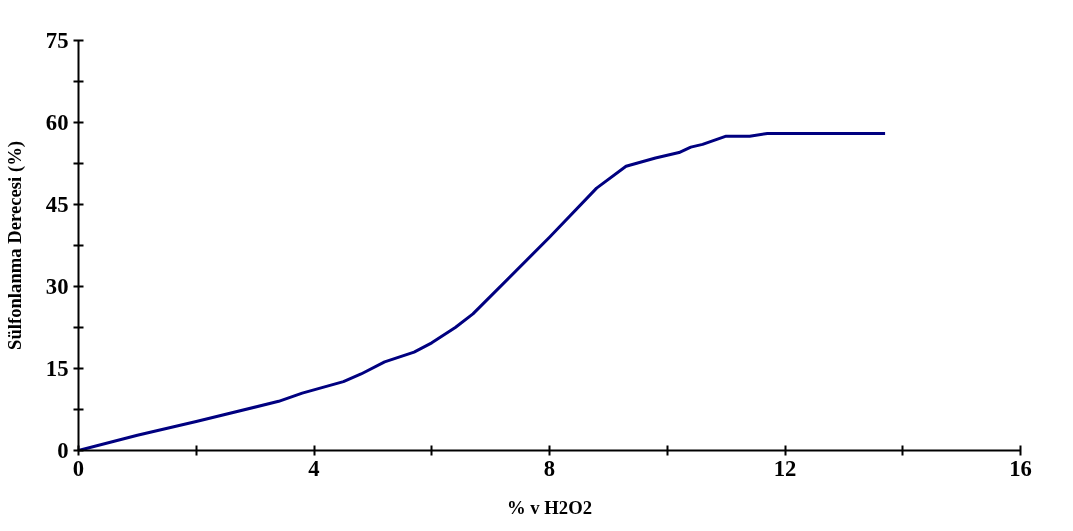 The width and height of the screenshot is (1073, 531). Describe the element at coordinates (57, 122) in the screenshot. I see `y-tick-label: 60` at that location.